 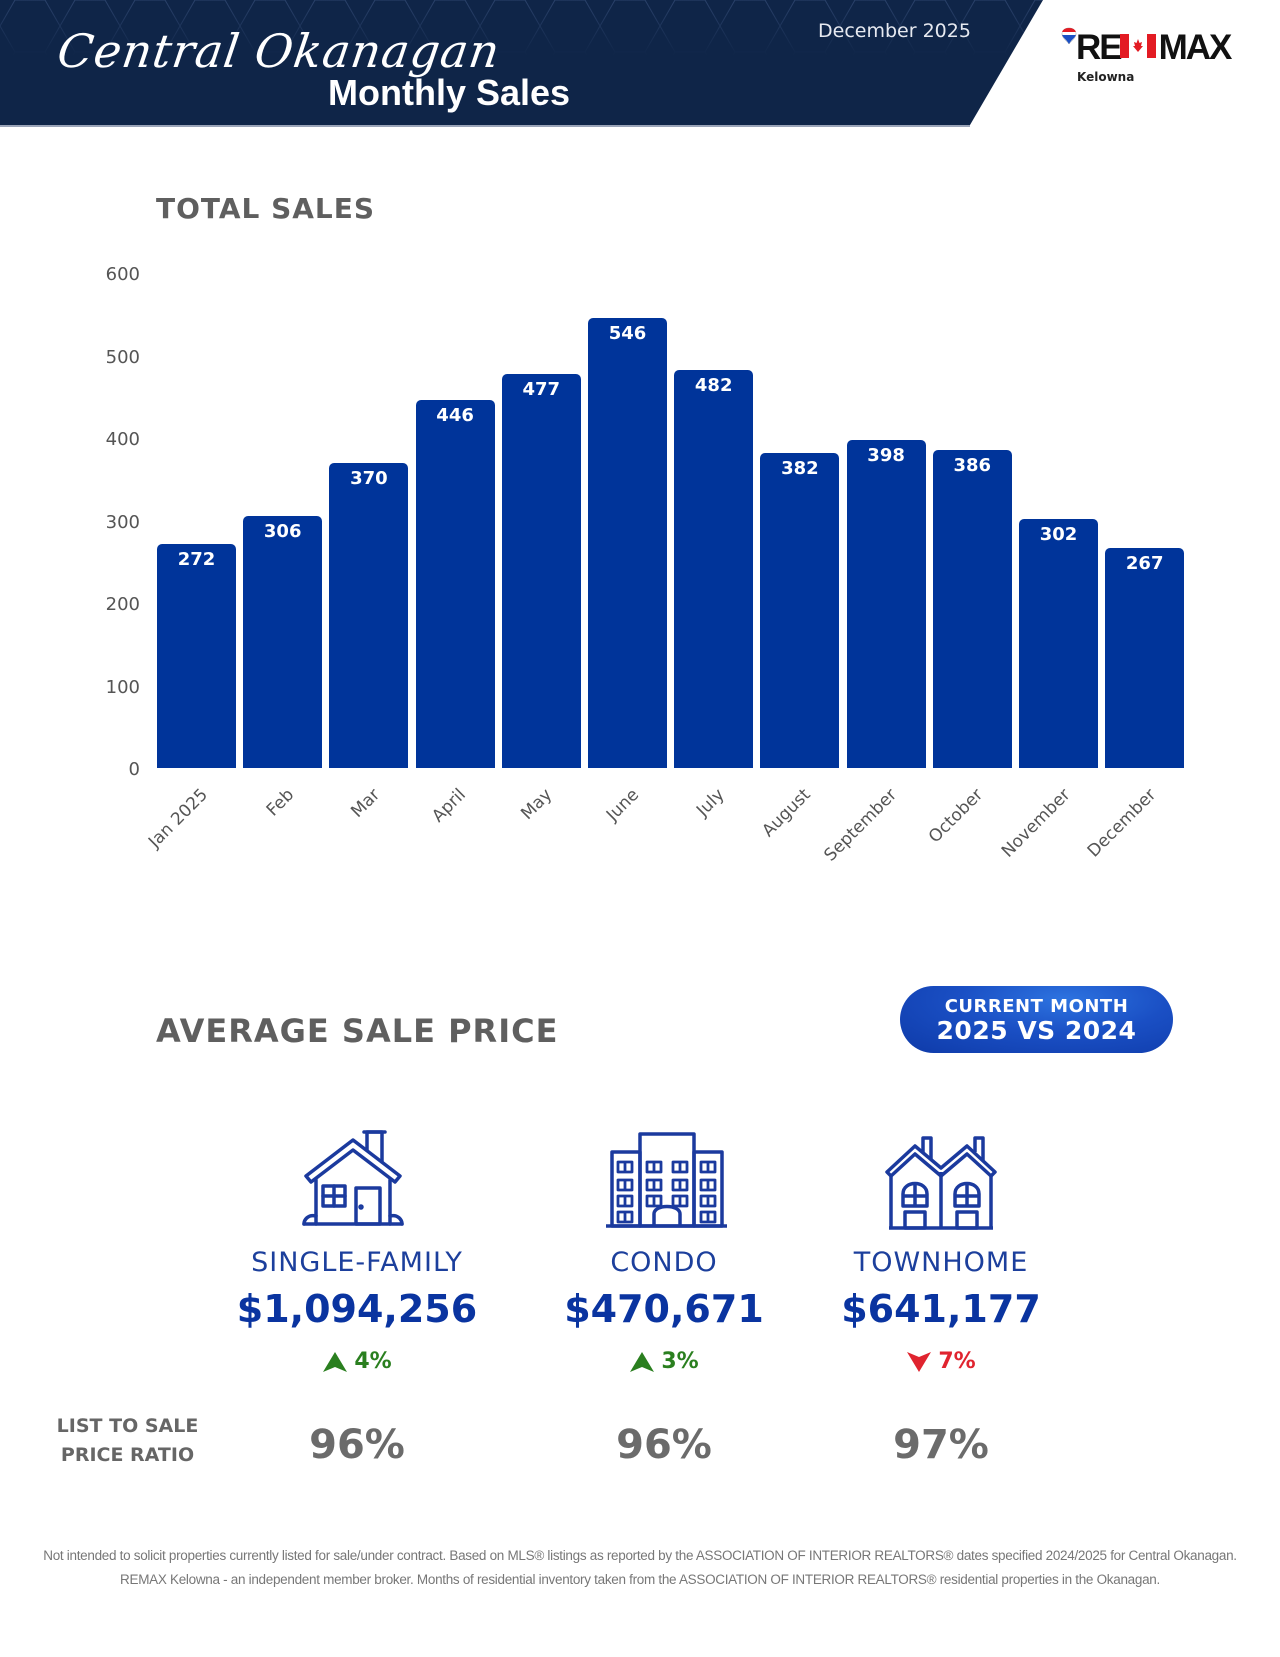 I want to click on y-axis-tick-label: 0, so click(x=134, y=769).